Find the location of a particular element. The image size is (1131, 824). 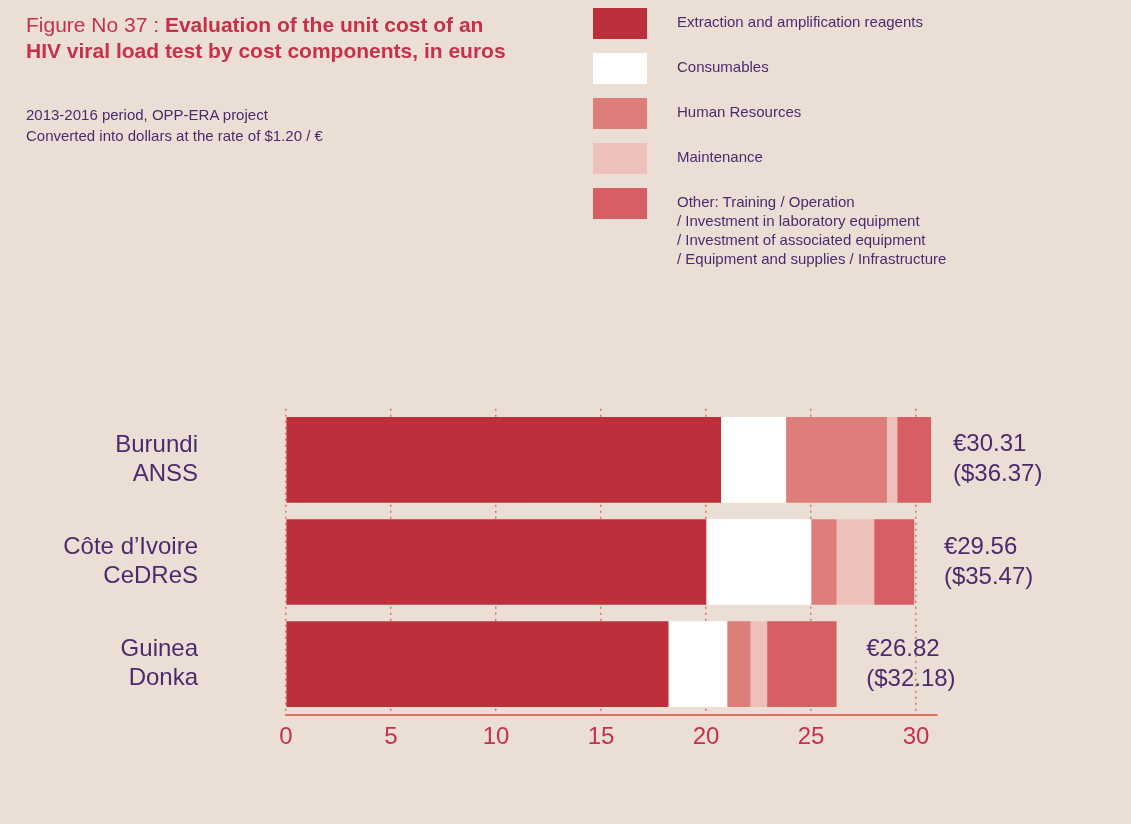

x-tick-label: 10 is located at coordinates (496, 736).